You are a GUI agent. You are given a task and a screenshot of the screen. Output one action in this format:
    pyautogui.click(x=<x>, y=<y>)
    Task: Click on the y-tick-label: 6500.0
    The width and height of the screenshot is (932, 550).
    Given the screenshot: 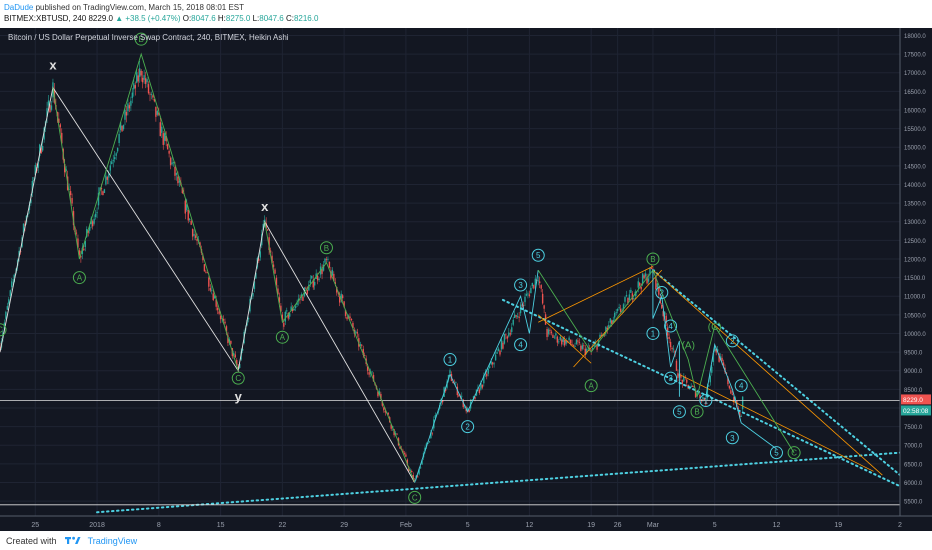 What is the action you would take?
    pyautogui.click(x=913, y=465)
    